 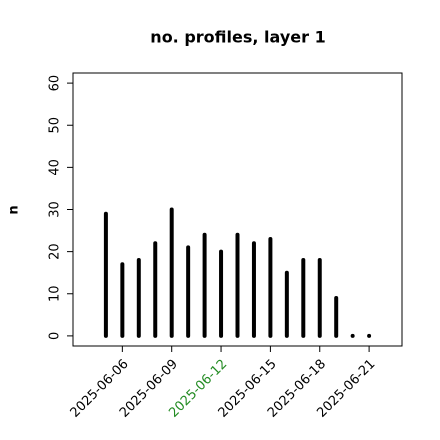 What do you see at coordinates (237, 37) in the screenshot?
I see `chart-title: no. profiles, layer 1` at bounding box center [237, 37].